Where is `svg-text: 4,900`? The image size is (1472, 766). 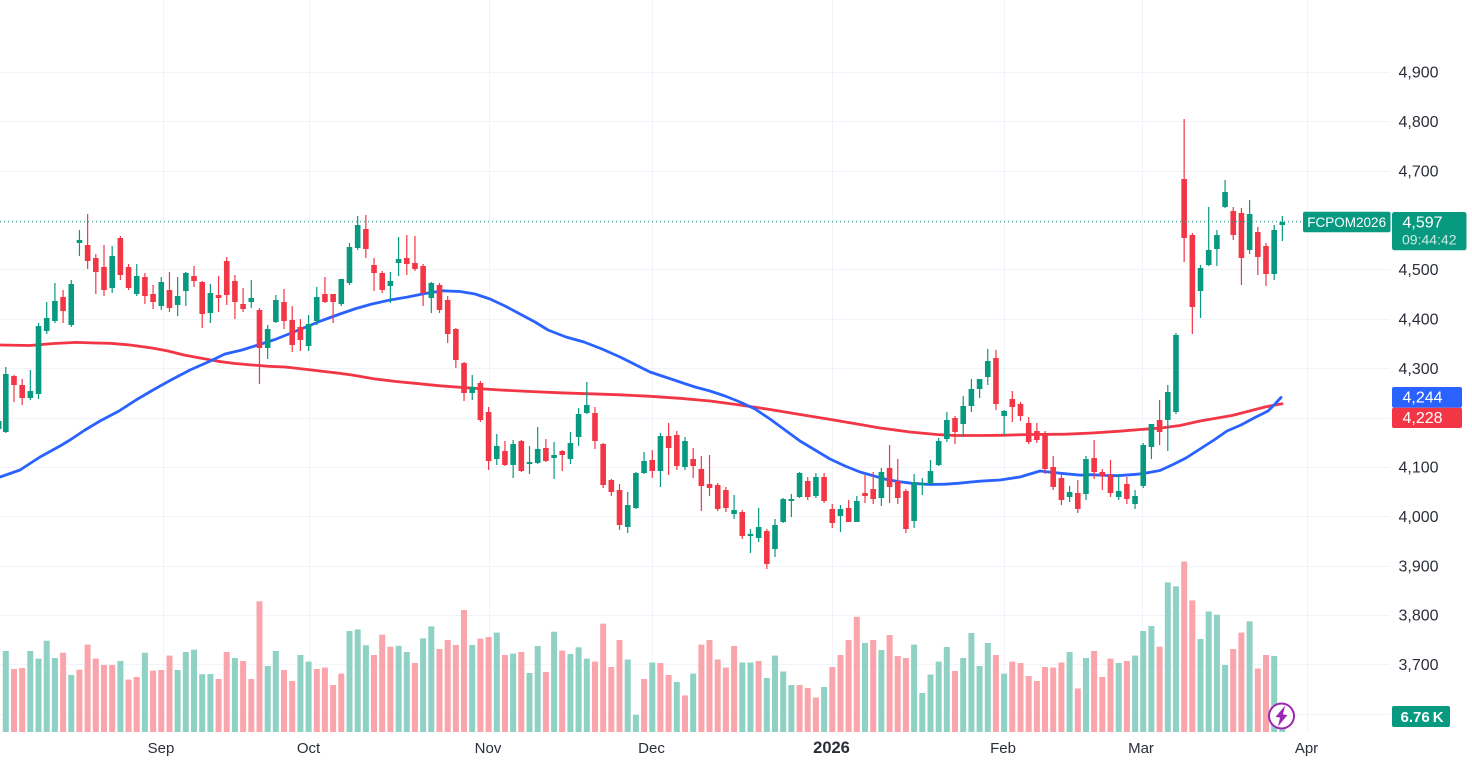
svg-text: 4,900 is located at coordinates (1419, 73).